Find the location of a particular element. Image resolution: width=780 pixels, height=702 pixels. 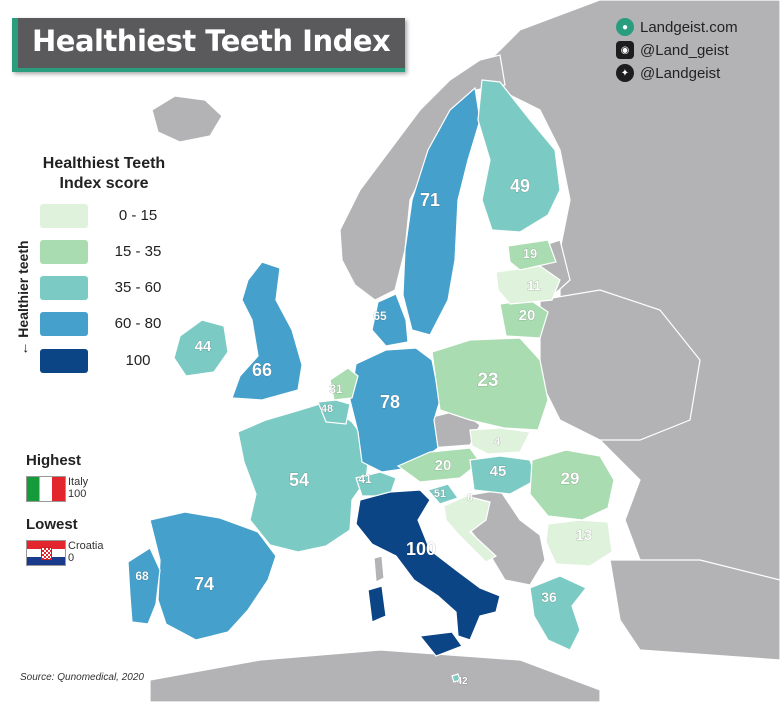

value-label-denmark: 65 is located at coordinates (380, 316).